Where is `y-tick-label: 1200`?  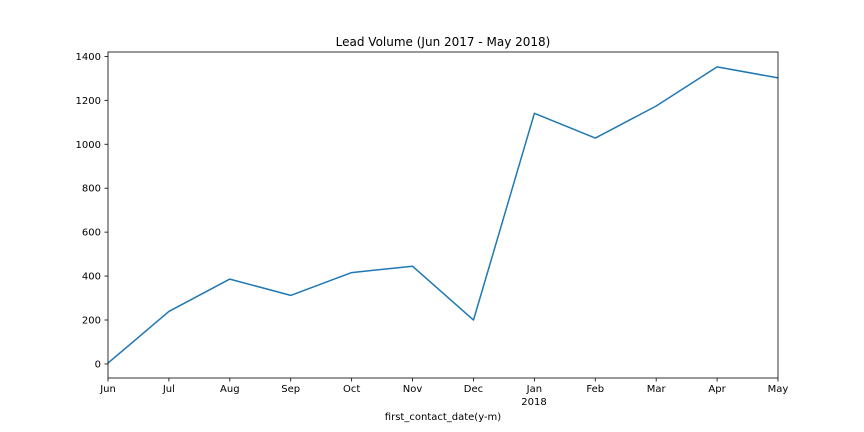
y-tick-label: 1200 is located at coordinates (88, 101).